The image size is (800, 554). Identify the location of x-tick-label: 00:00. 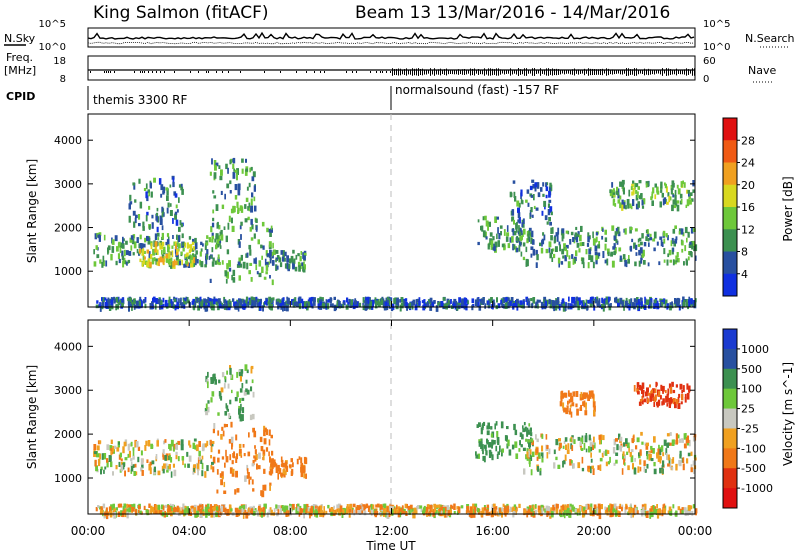
(695, 531).